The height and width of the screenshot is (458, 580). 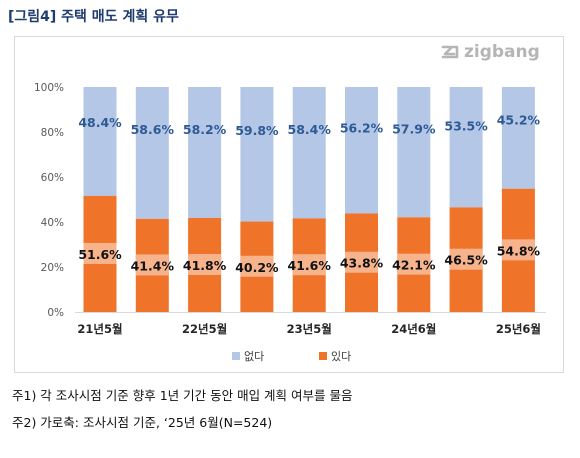 I want to click on data-label-none: 53.5%, so click(x=466, y=126).